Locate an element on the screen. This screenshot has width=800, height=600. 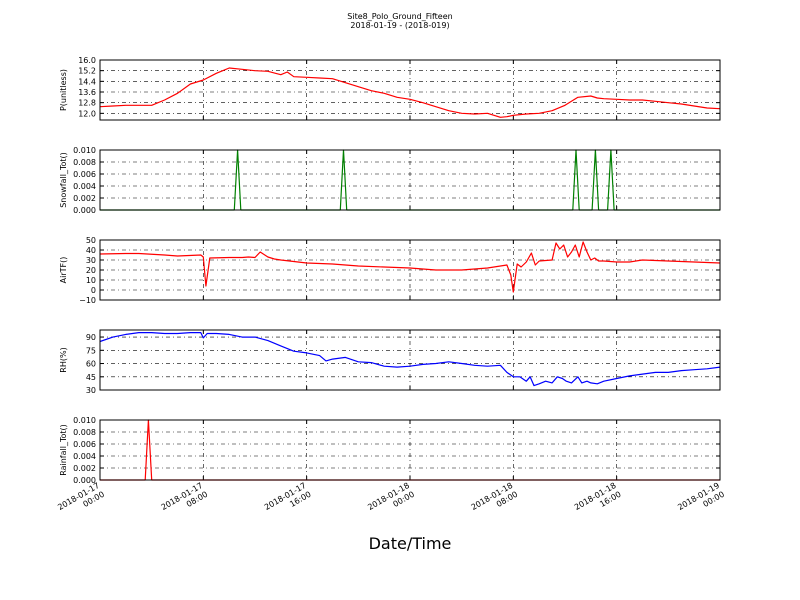
relative-humidity-series-line is located at coordinates (410, 359).